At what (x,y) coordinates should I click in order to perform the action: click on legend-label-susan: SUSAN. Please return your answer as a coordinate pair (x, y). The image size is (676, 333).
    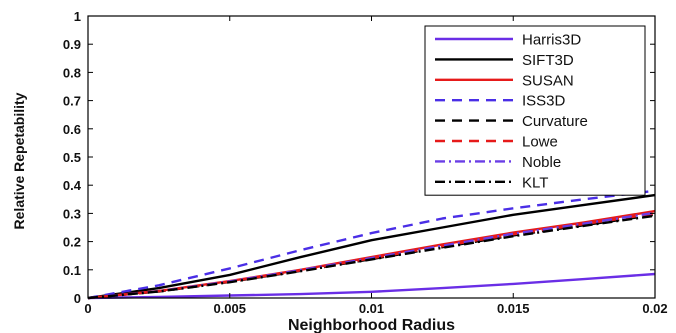
    Looking at the image, I should click on (548, 80).